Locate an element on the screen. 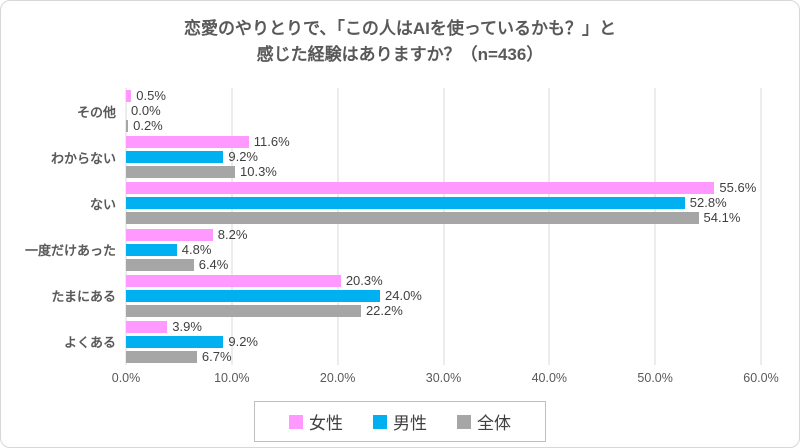 The height and width of the screenshot is (448, 800). bar-row: 6.7% is located at coordinates (443, 356).